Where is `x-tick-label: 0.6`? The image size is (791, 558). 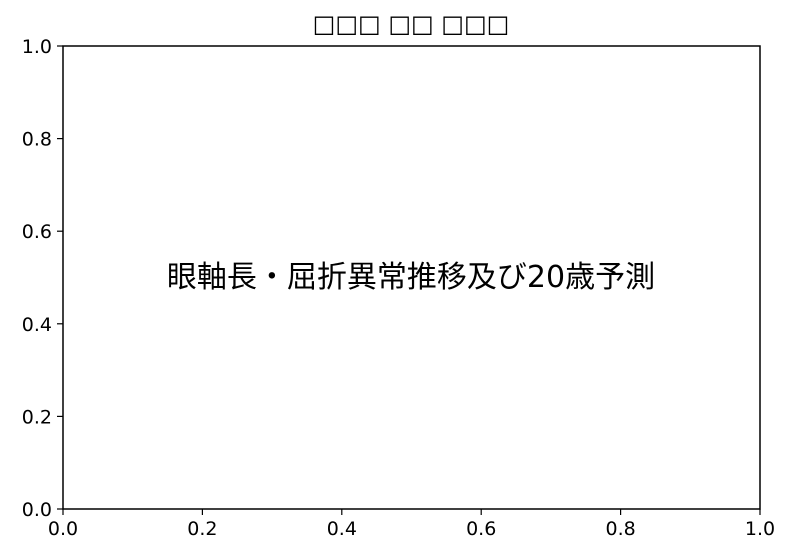 x-tick-label: 0.6 is located at coordinates (481, 529).